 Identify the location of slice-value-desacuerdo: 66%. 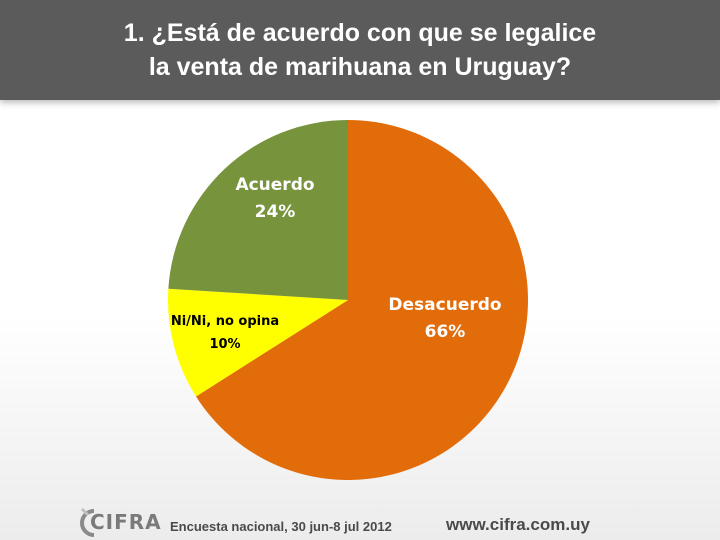
(445, 332).